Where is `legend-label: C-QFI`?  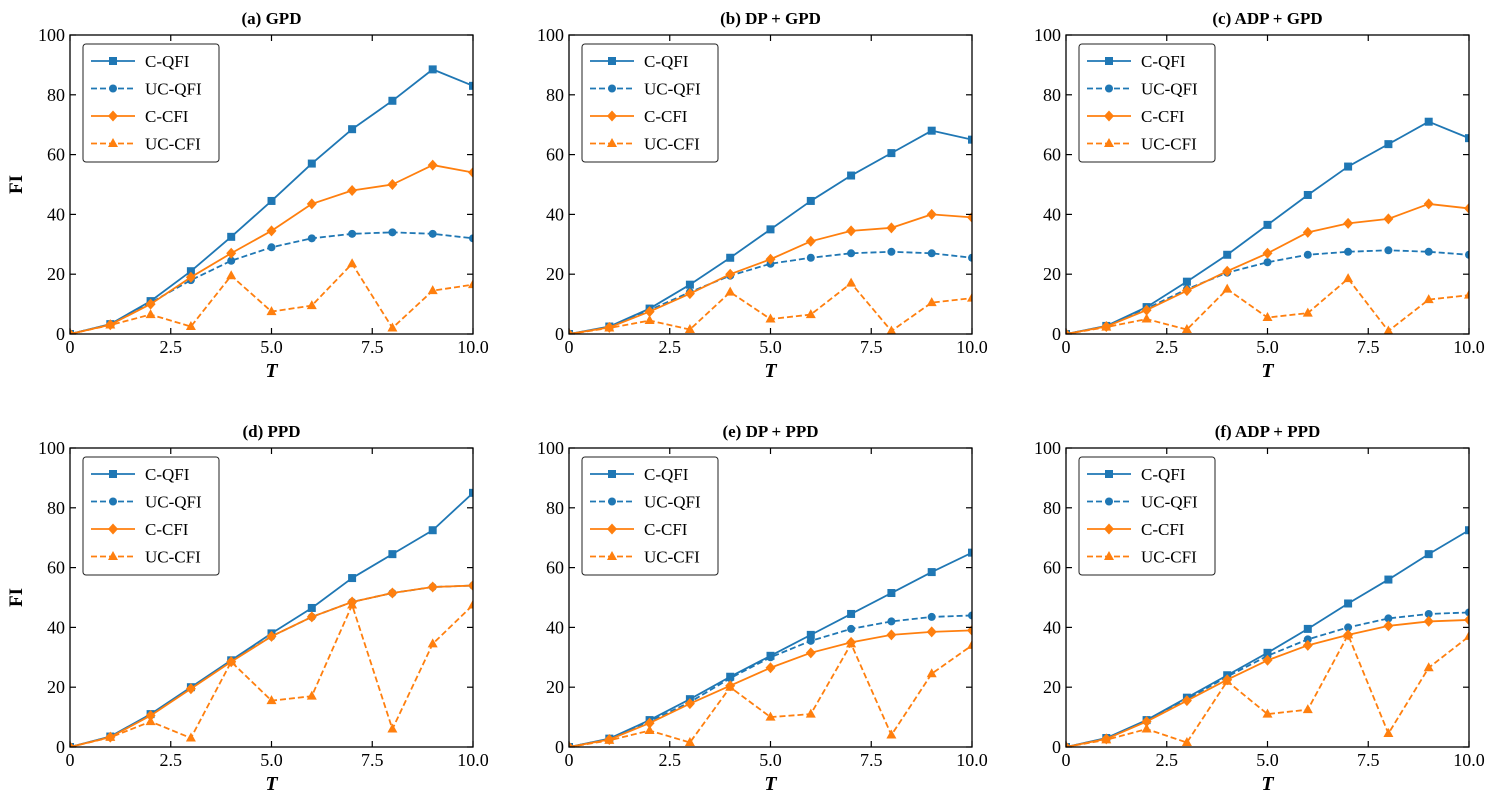
legend-label: C-QFI is located at coordinates (1163, 61).